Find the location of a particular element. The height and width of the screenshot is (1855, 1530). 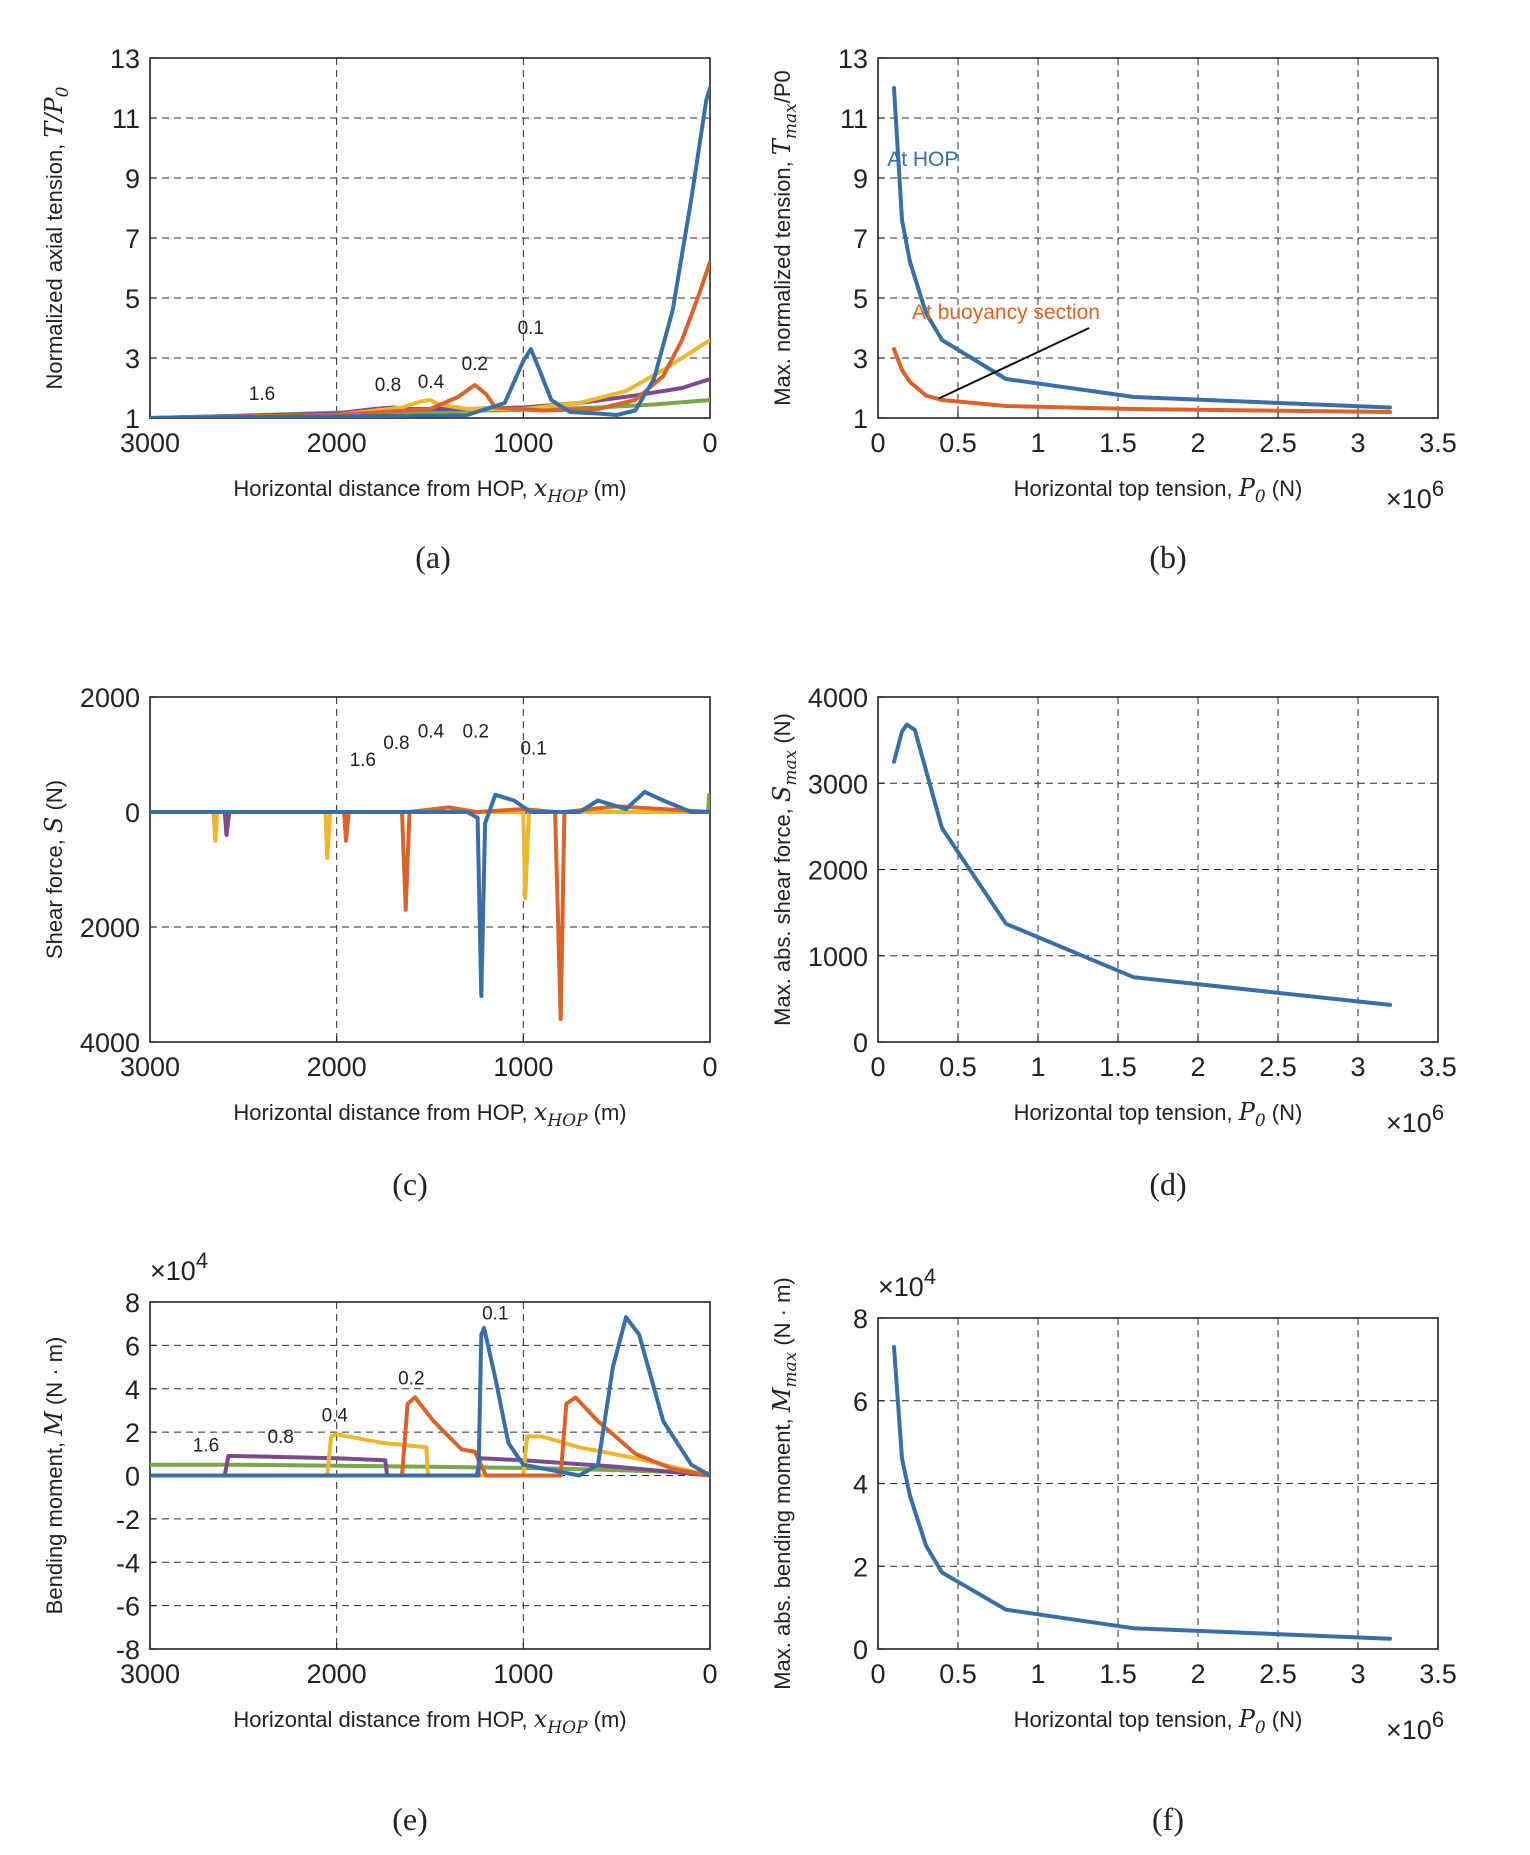

panel-label-f: (f) is located at coordinates (1168, 1819).